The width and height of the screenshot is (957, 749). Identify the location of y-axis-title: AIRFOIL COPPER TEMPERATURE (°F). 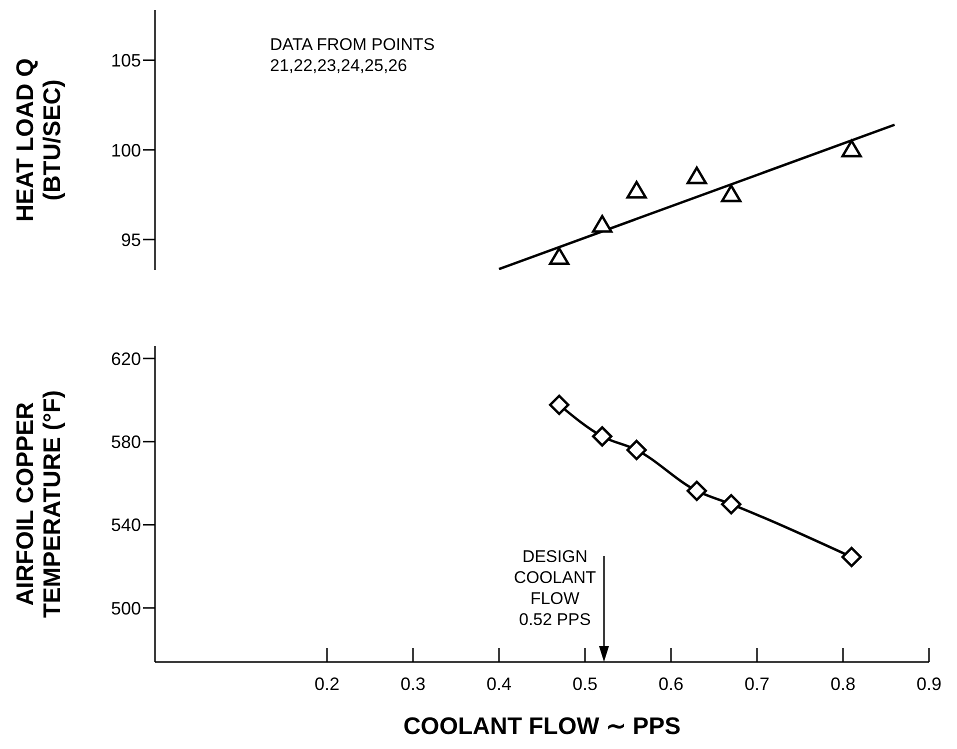
(39, 504).